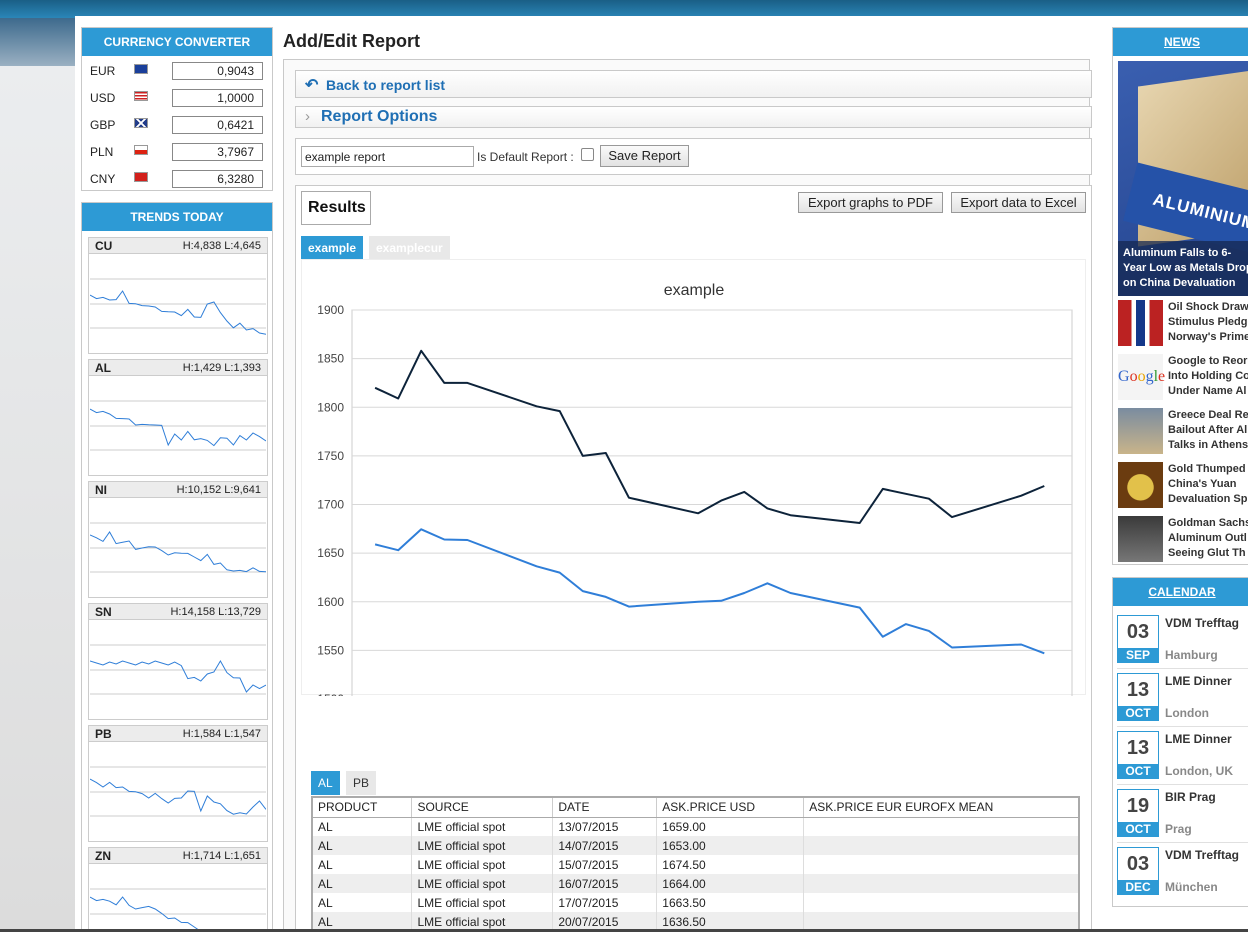  What do you see at coordinates (1208, 523) in the screenshot?
I see `news-headline-line: Goldman Sachs` at bounding box center [1208, 523].